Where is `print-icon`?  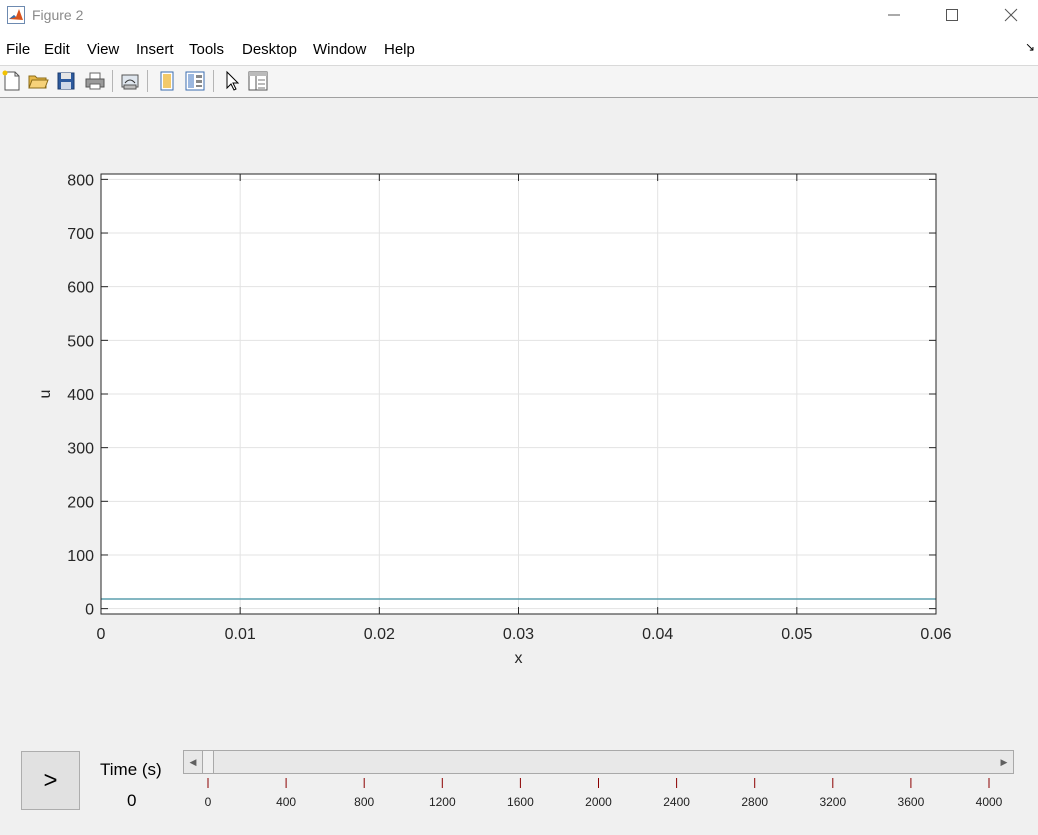
print-icon is located at coordinates (95, 81).